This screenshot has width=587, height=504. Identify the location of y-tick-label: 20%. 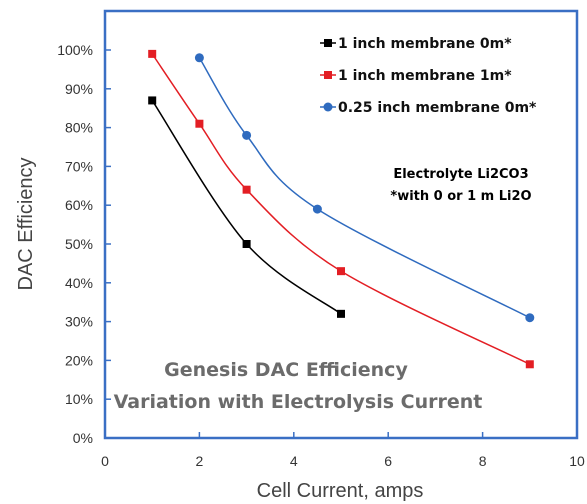
(79, 360).